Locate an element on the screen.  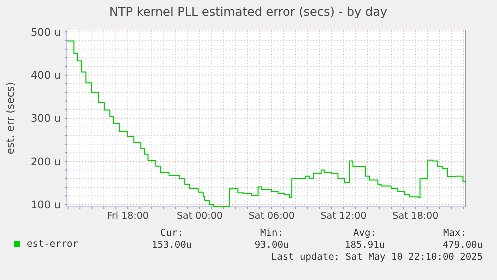
text: 93.00u is located at coordinates (272, 245).